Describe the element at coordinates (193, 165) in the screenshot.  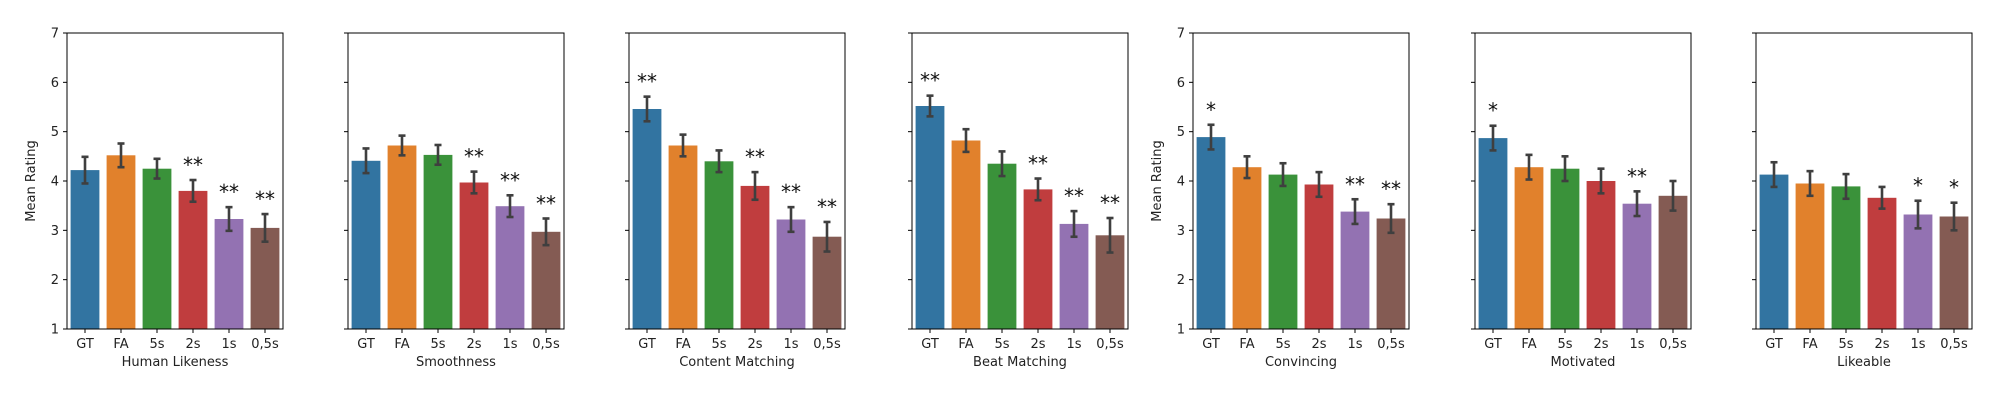
I see `significance-label-0-3: **` at that location.